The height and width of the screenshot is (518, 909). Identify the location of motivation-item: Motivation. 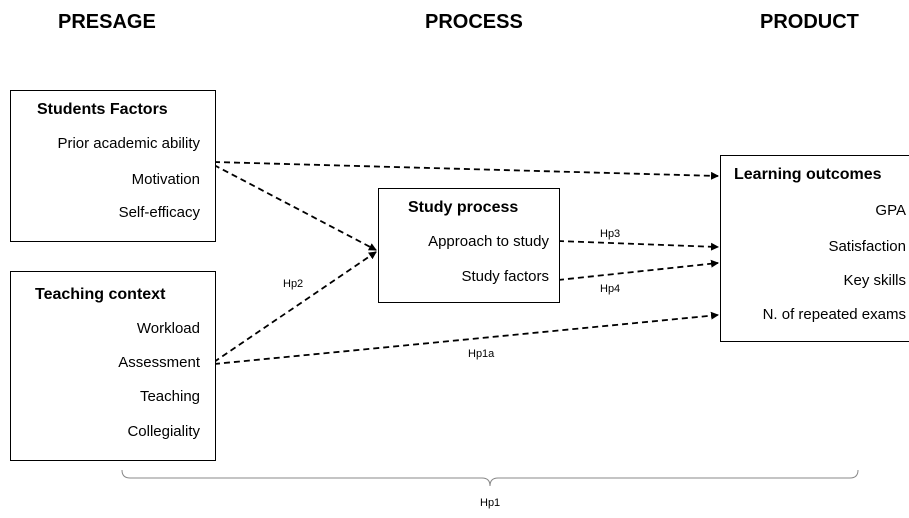
(165, 179).